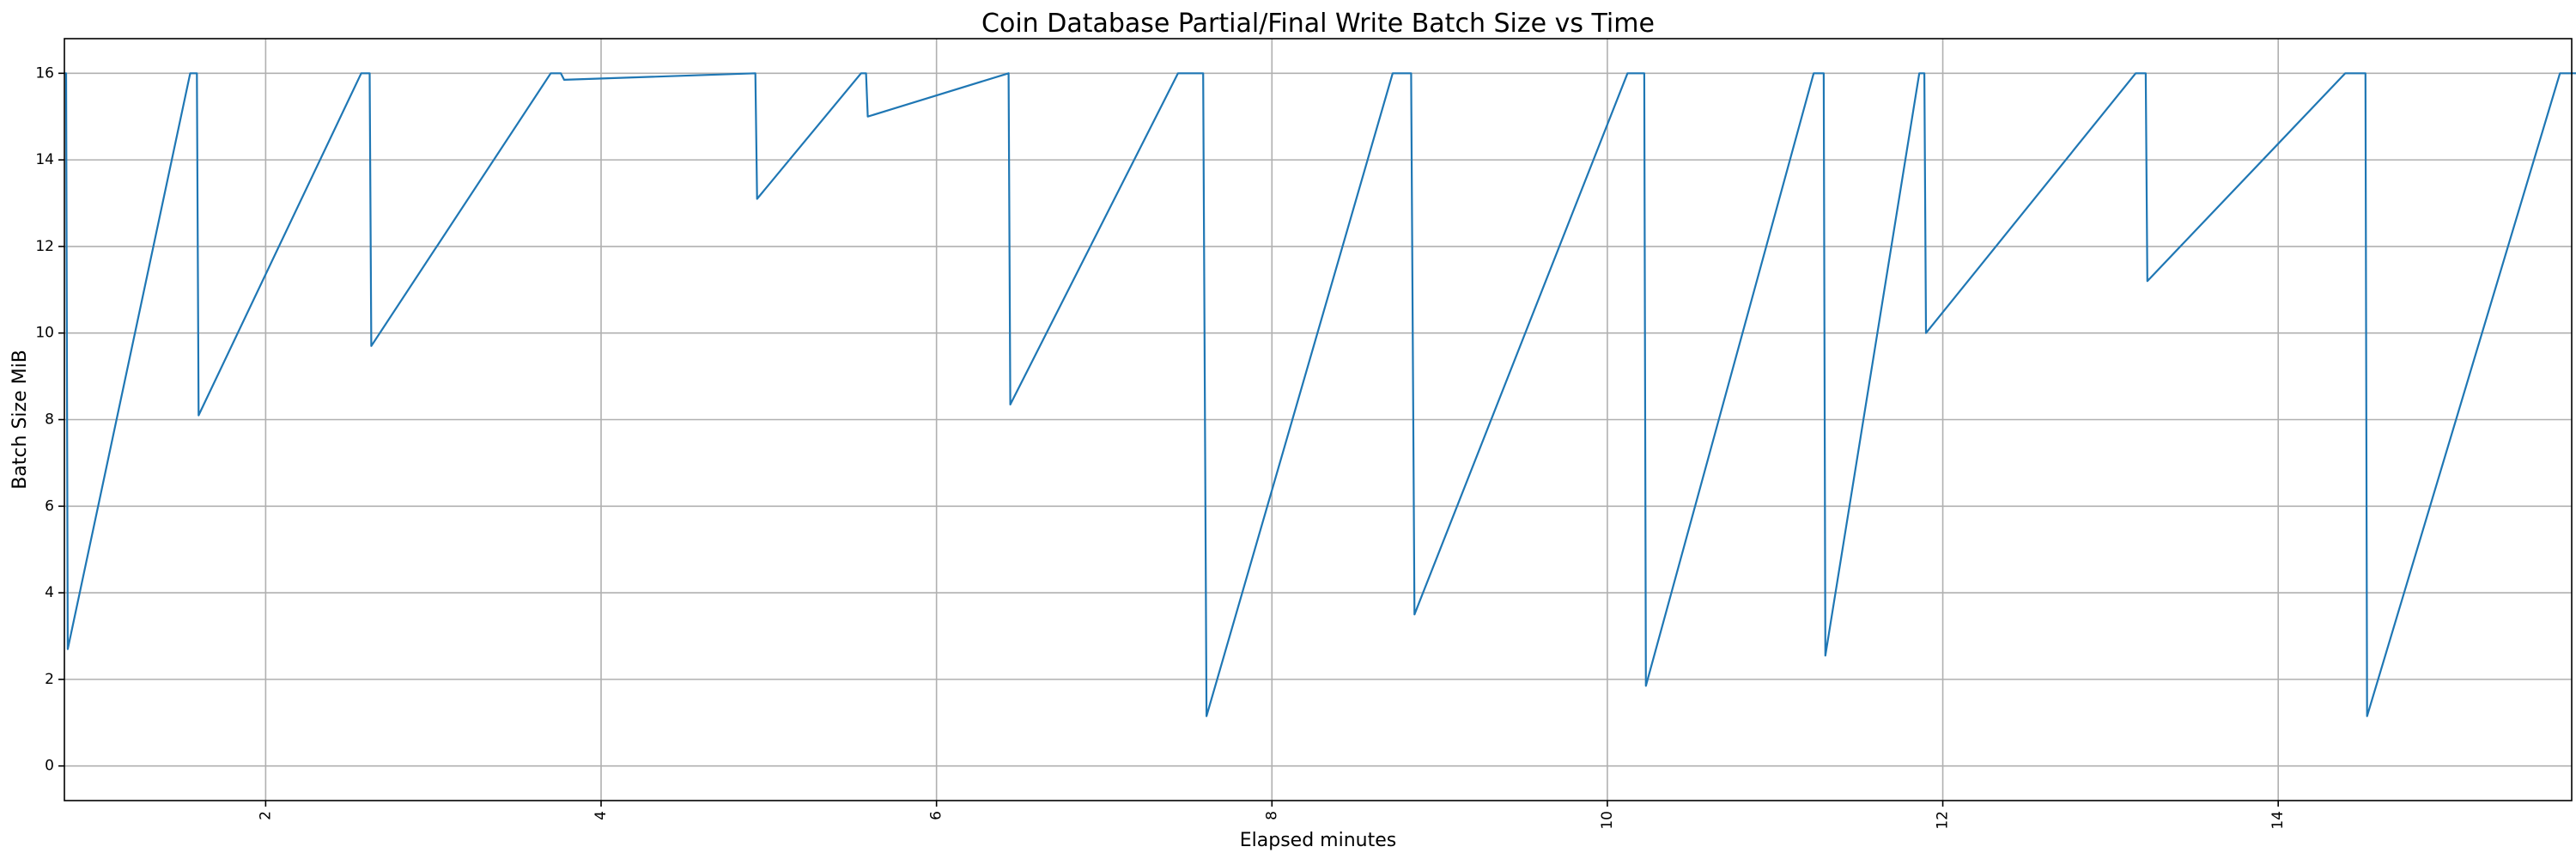 This screenshot has width=2576, height=859. Describe the element at coordinates (2278, 821) in the screenshot. I see `x-tick-label: 14` at that location.